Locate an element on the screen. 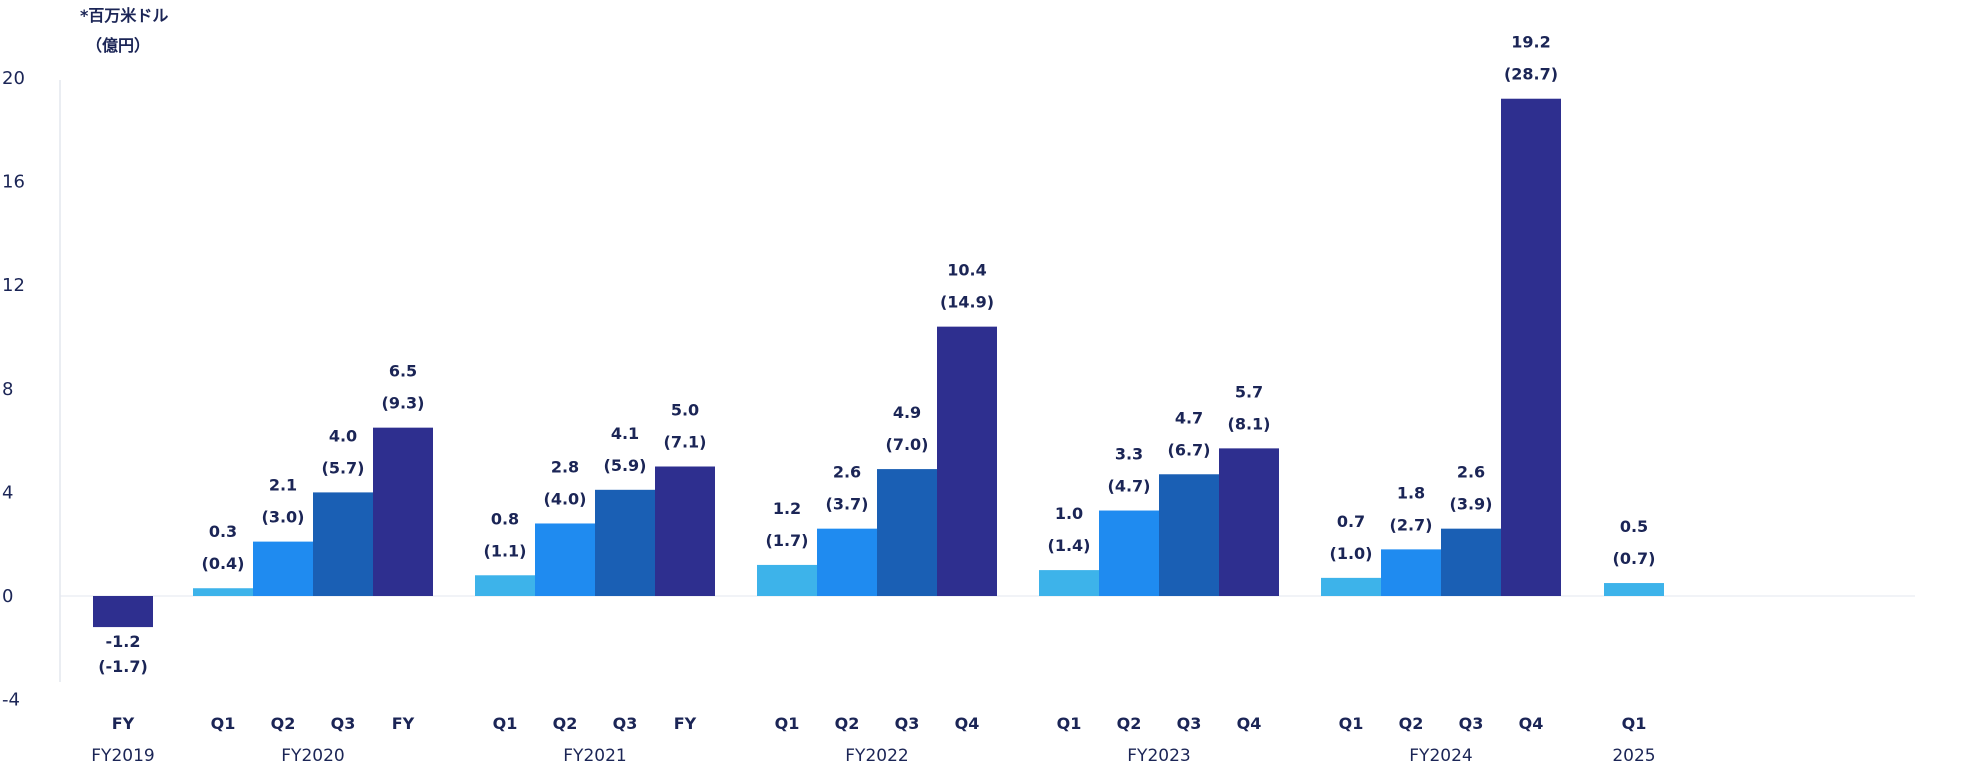 The height and width of the screenshot is (772, 1985). bar-value-label: 4.1 is located at coordinates (625, 433).